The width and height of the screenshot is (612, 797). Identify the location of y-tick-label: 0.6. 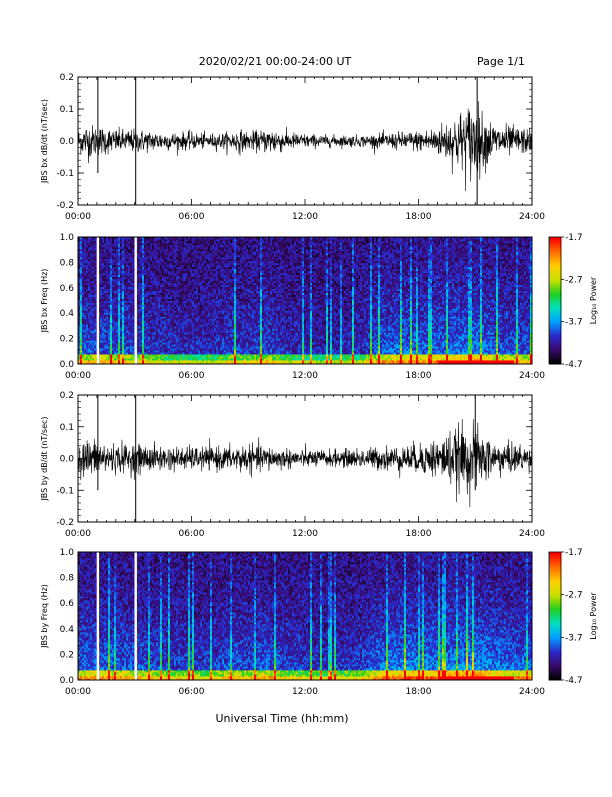
(67, 289).